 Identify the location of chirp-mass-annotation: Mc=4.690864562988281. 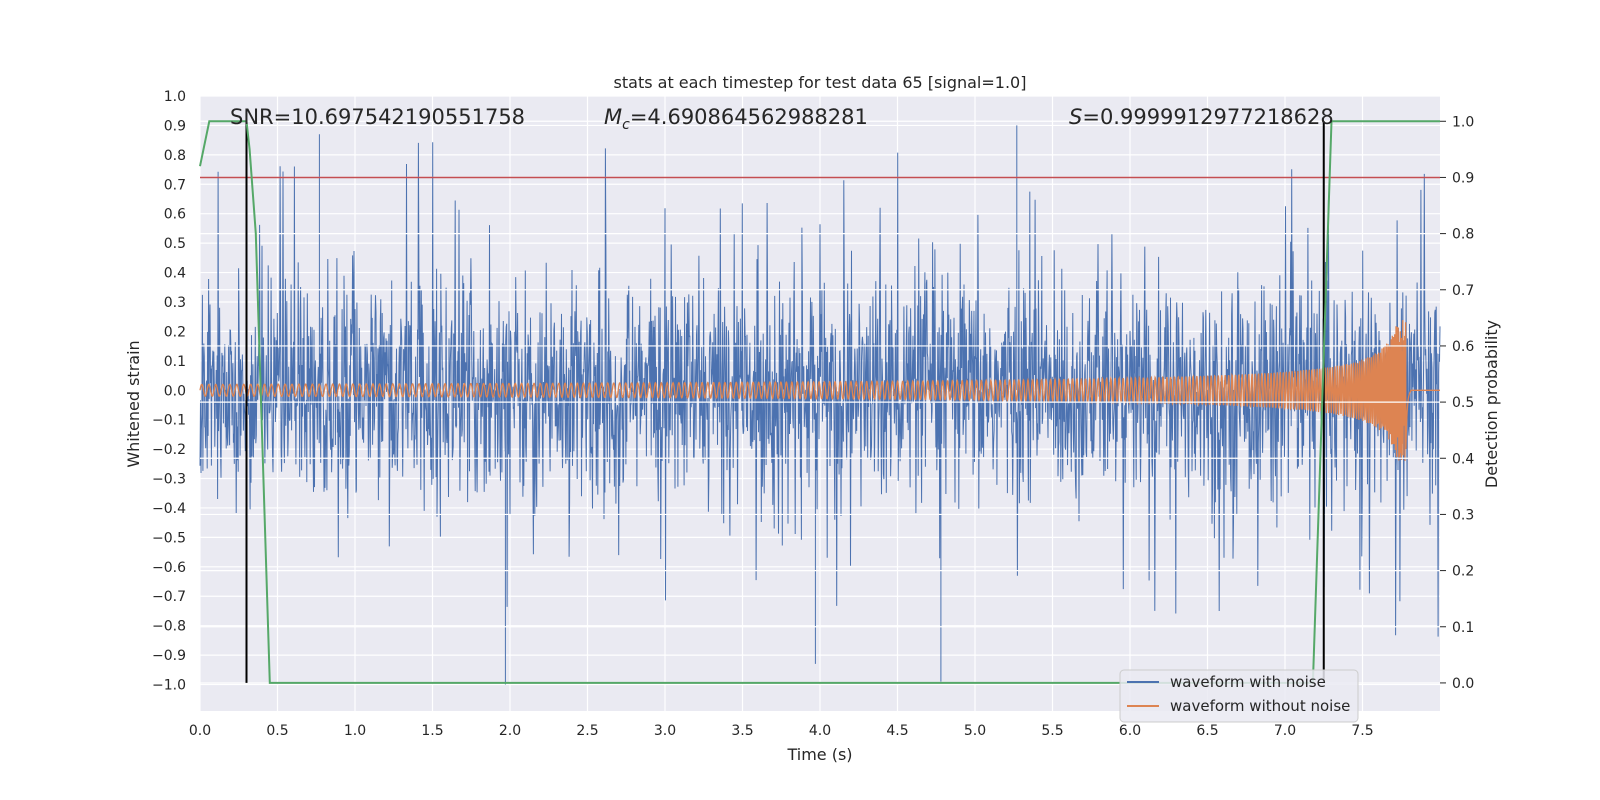
(736, 119).